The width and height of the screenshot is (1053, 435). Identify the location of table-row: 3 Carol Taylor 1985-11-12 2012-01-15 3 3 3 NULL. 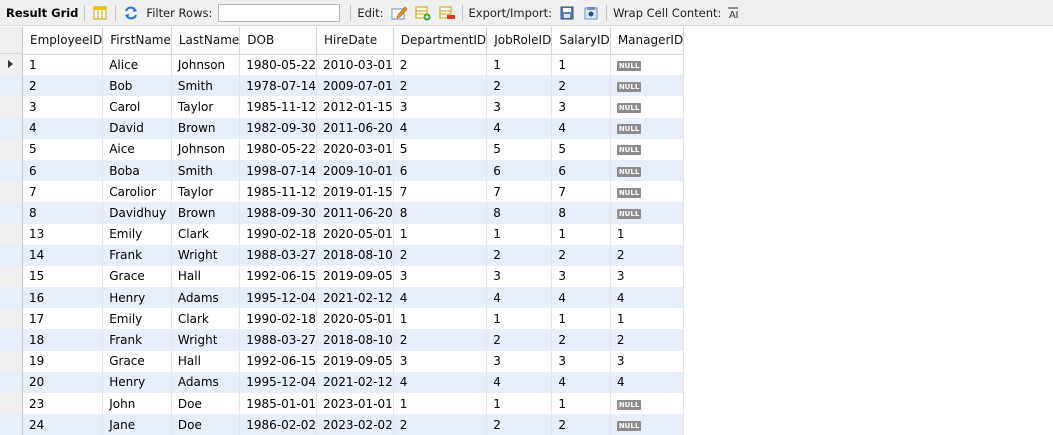
(354, 107).